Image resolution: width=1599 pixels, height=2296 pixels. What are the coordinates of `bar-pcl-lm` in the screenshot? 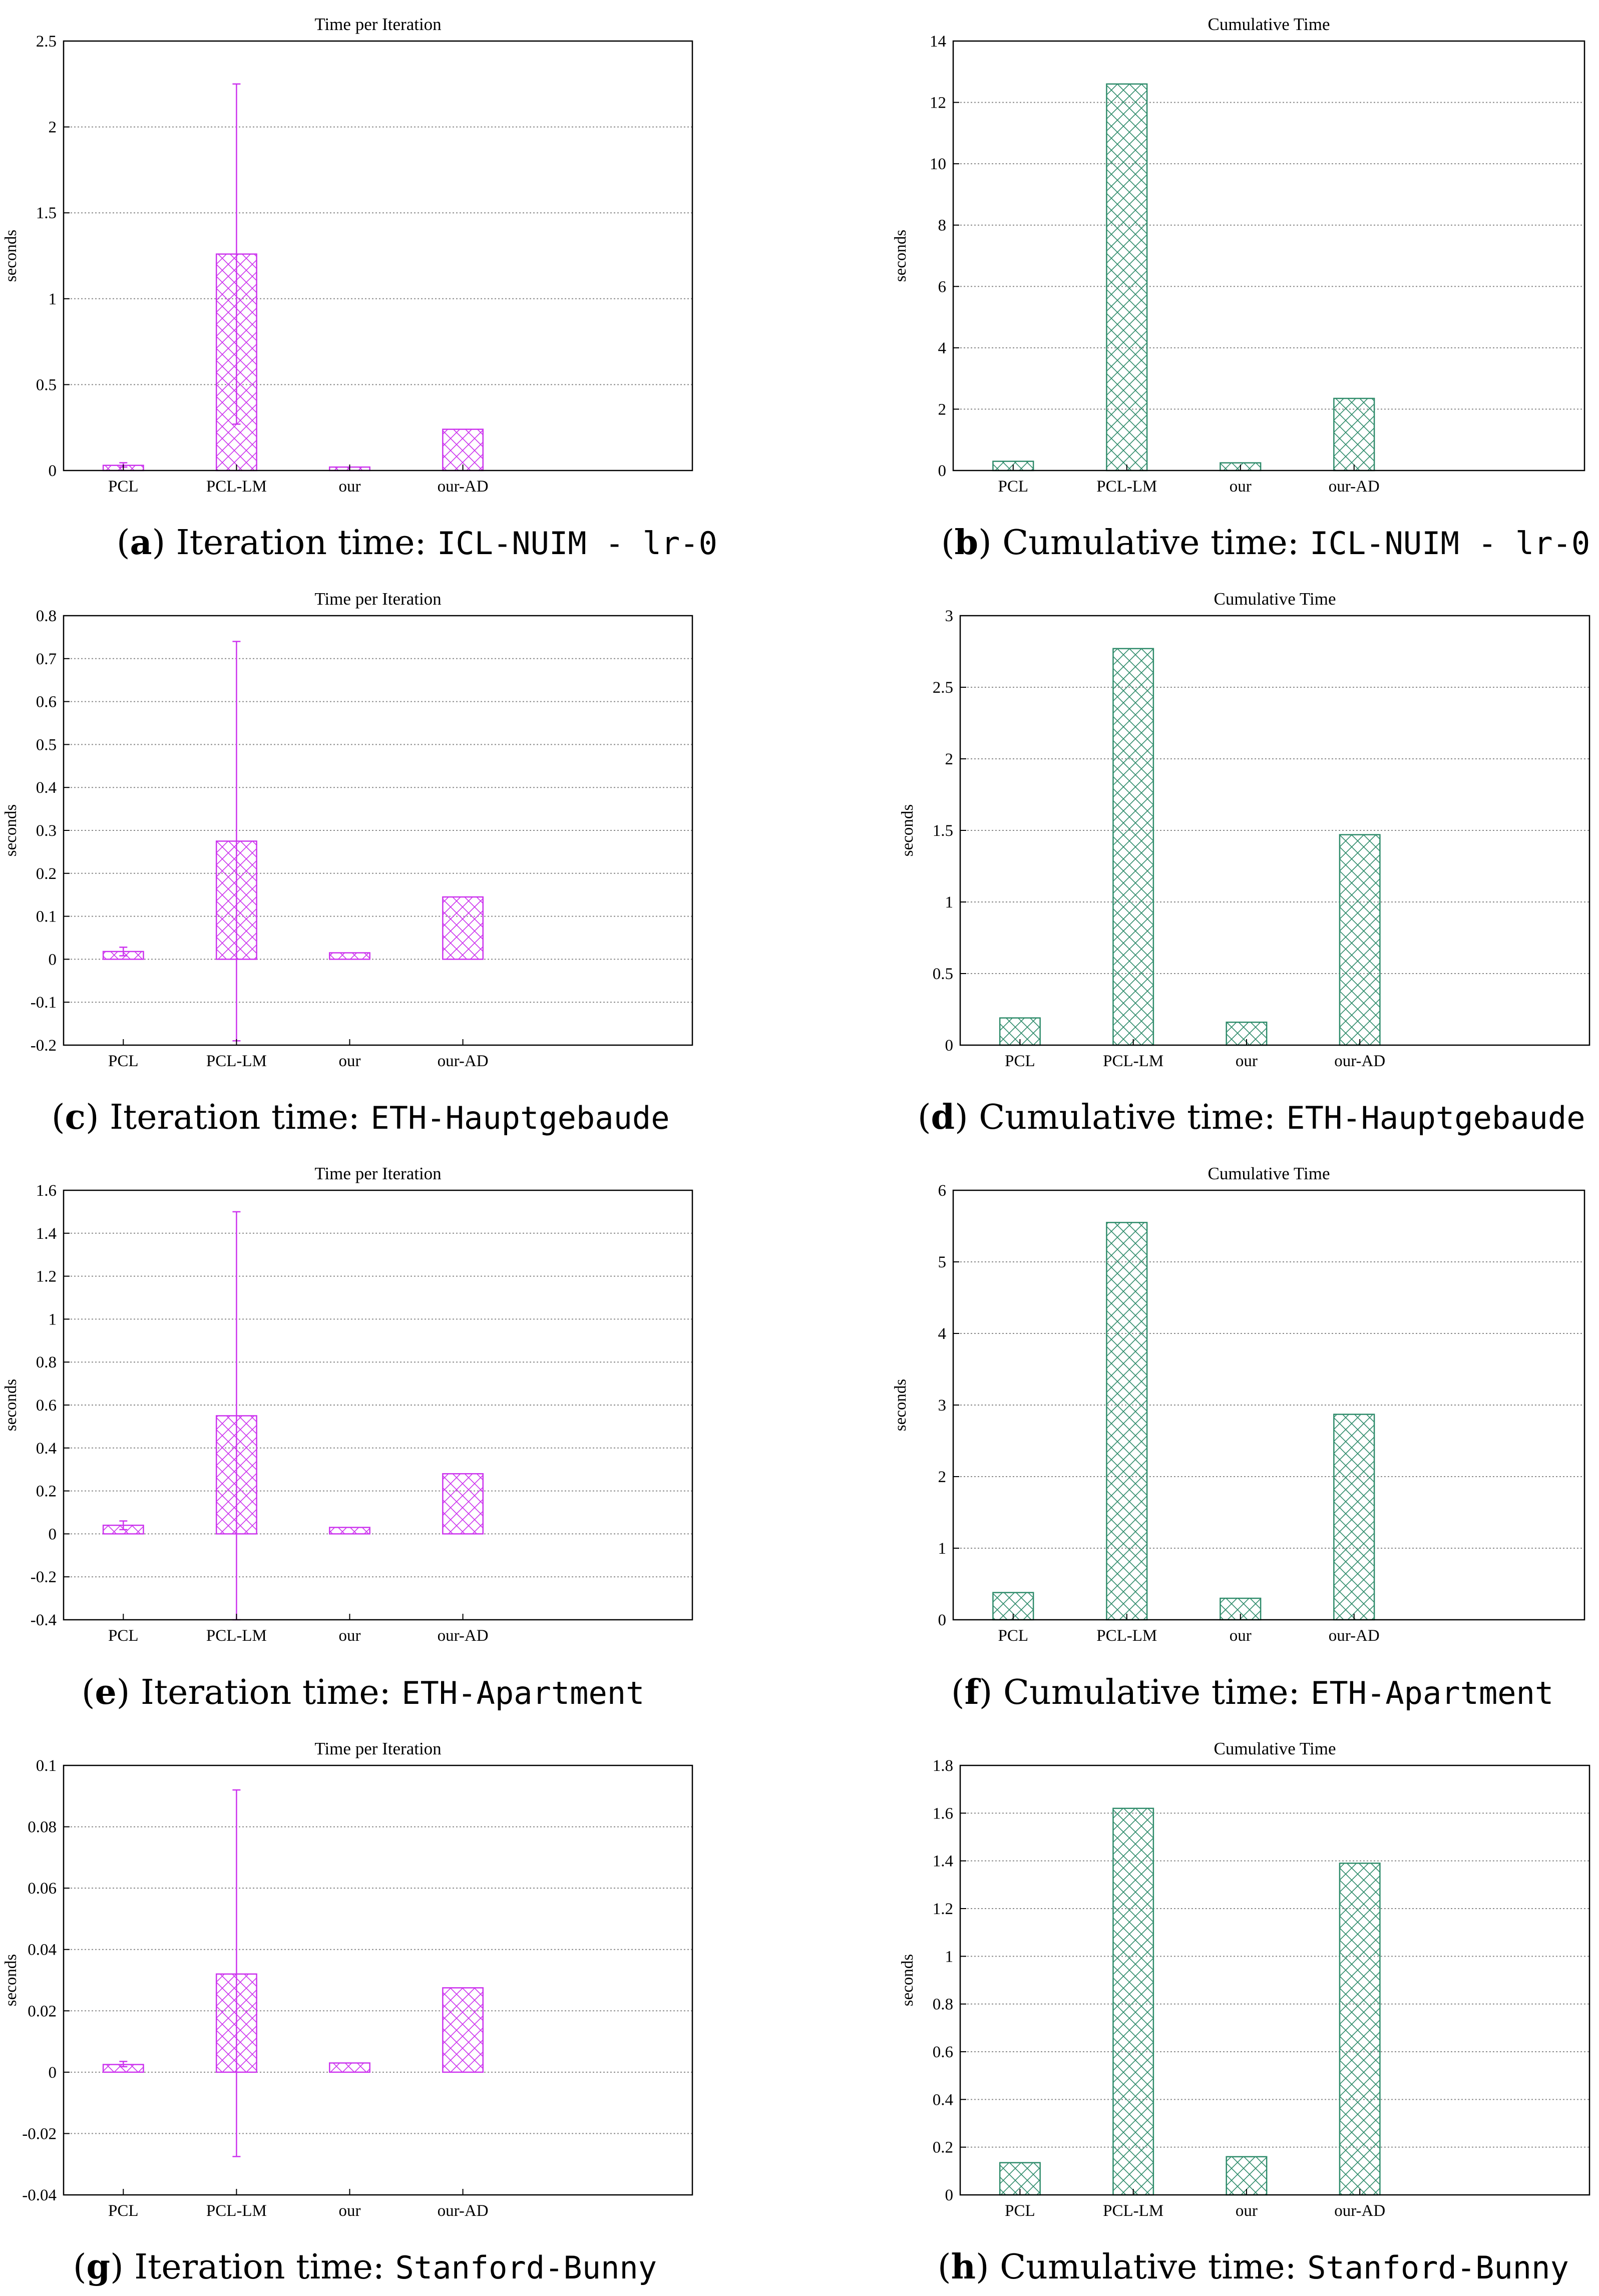 It's located at (1133, 847).